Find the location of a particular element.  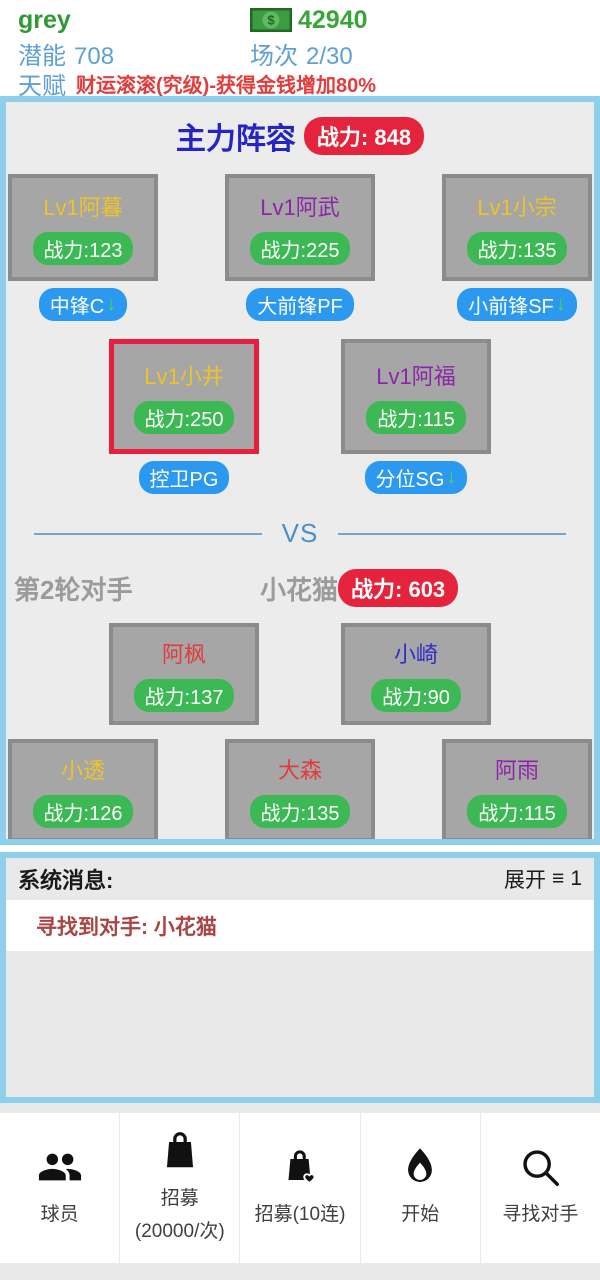

player-card: Lv1阿福 战力:115 is located at coordinates (416, 396).